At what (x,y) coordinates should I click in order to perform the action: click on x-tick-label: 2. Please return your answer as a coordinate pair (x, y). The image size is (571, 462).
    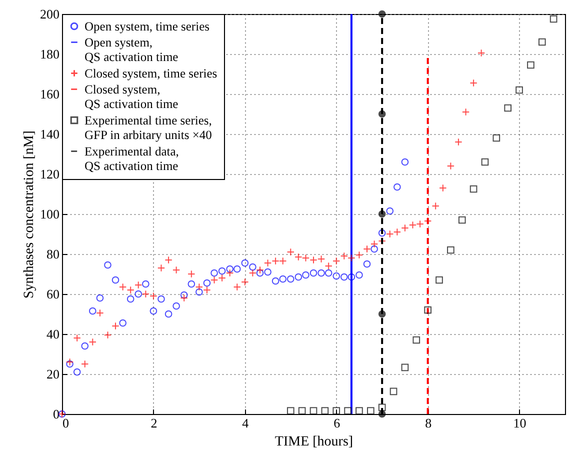
    Looking at the image, I should click on (154, 423).